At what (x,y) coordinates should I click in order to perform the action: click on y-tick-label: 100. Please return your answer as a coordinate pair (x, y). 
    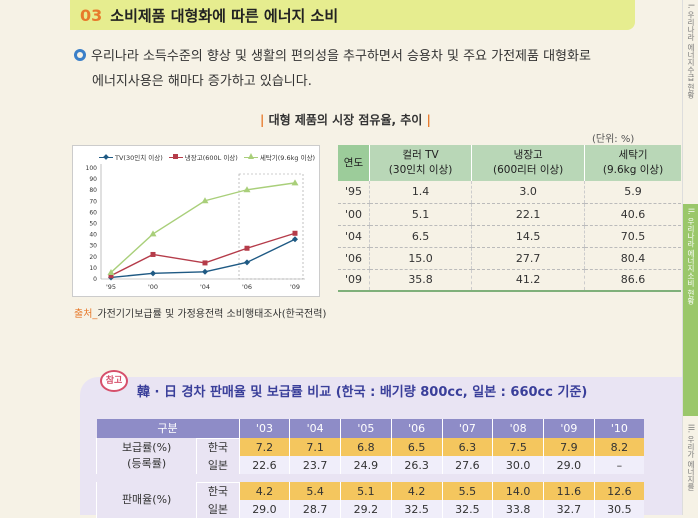
    Looking at the image, I should click on (92, 168).